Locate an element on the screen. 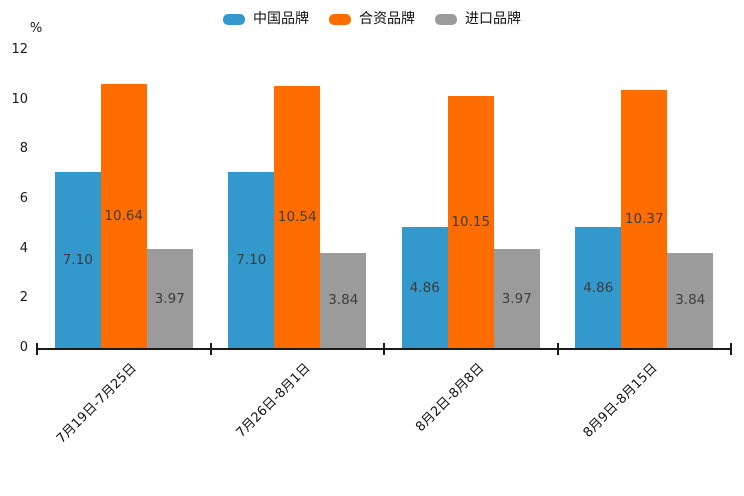 This screenshot has height=496, width=744. legend-label: 中国品牌 is located at coordinates (281, 19).